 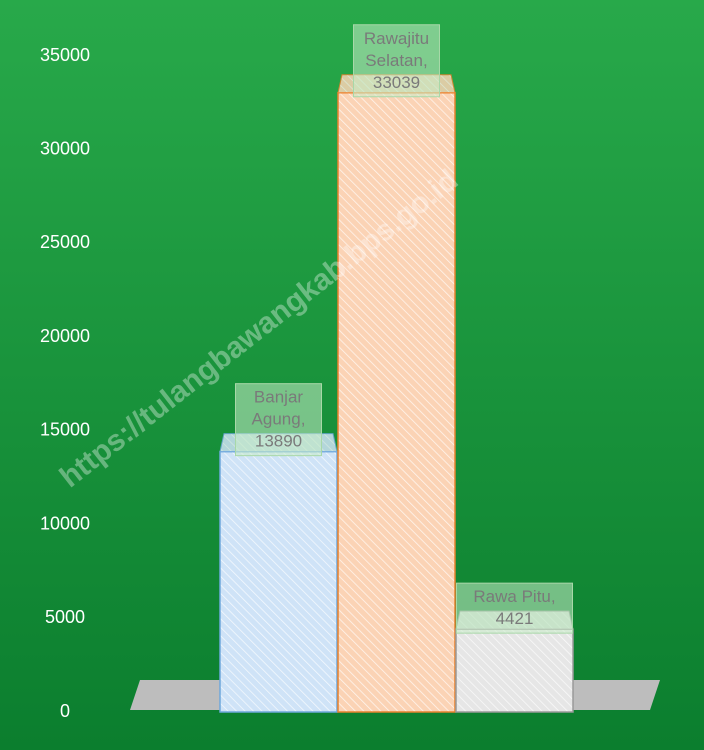 I want to click on data-label: Rawajitu Selatan, 33039, so click(x=396, y=61).